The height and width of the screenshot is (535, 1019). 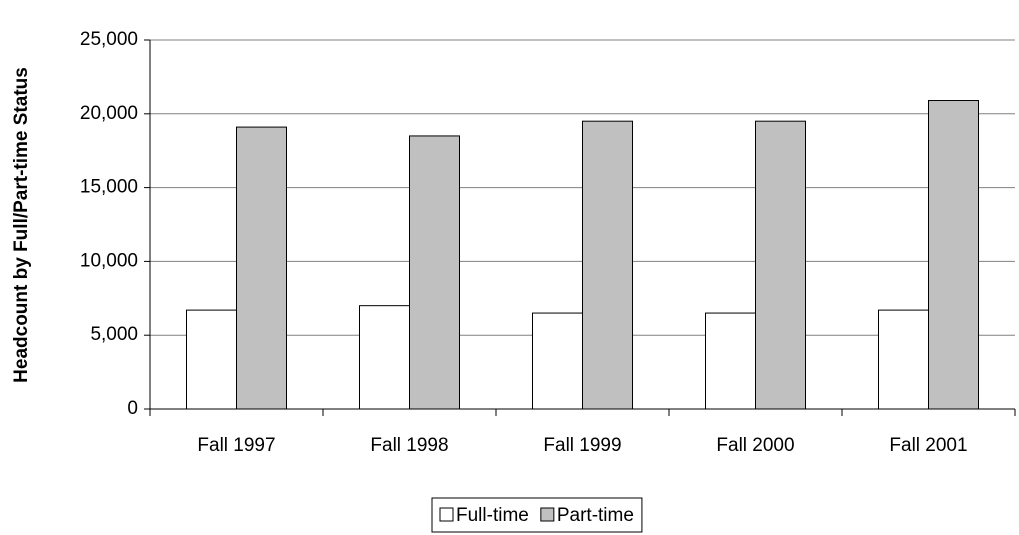 What do you see at coordinates (109, 187) in the screenshot?
I see `y-tick-label: 15,000` at bounding box center [109, 187].